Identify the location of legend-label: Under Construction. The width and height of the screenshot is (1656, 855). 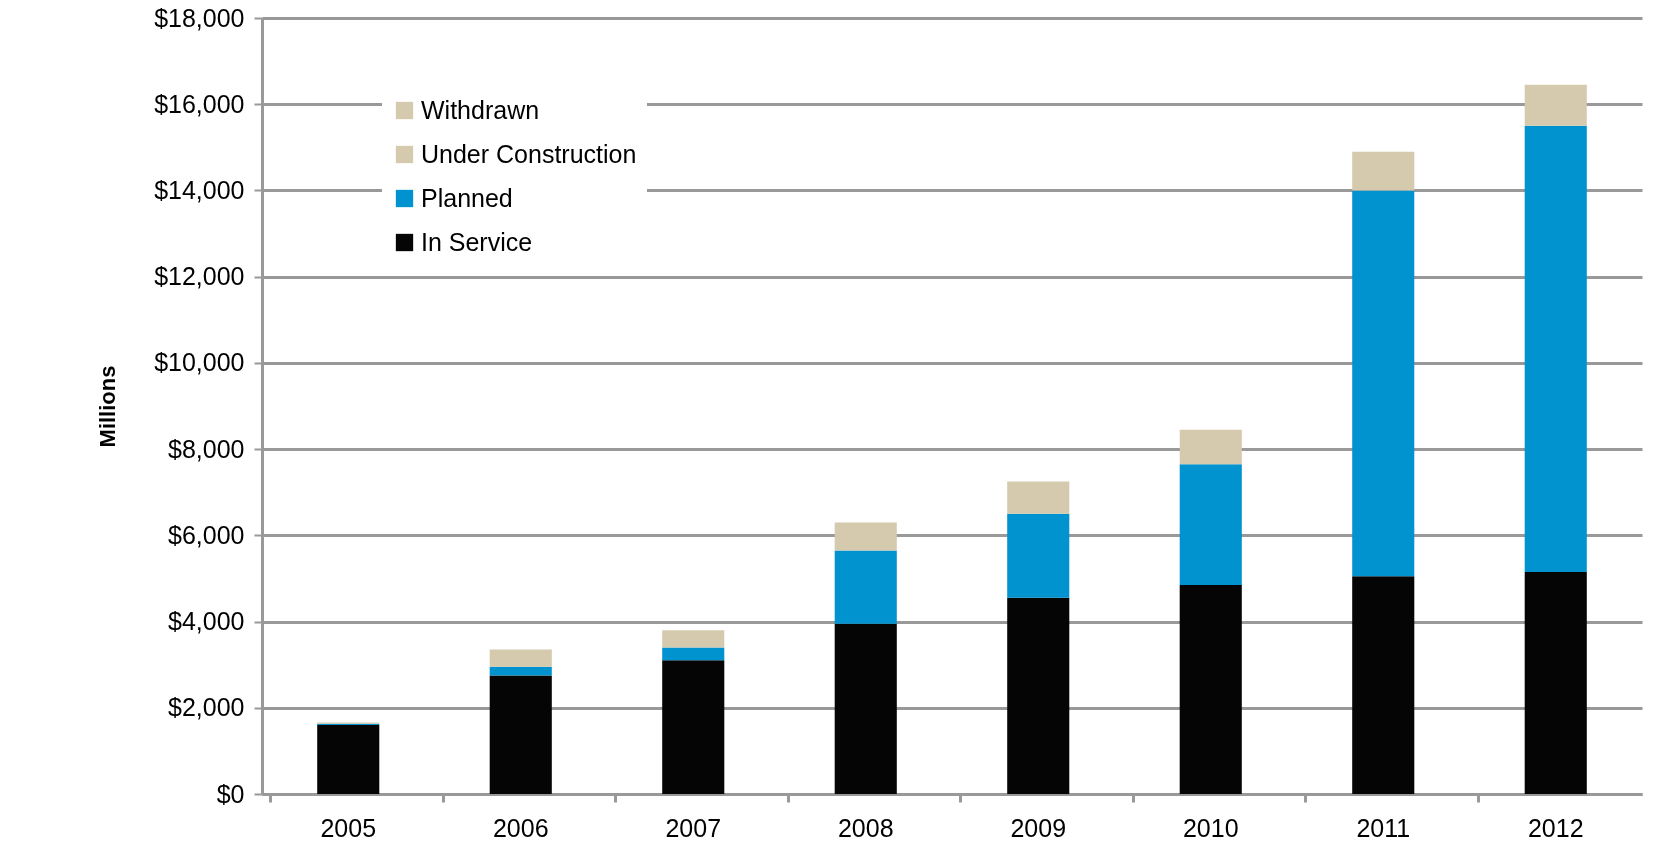
(529, 153).